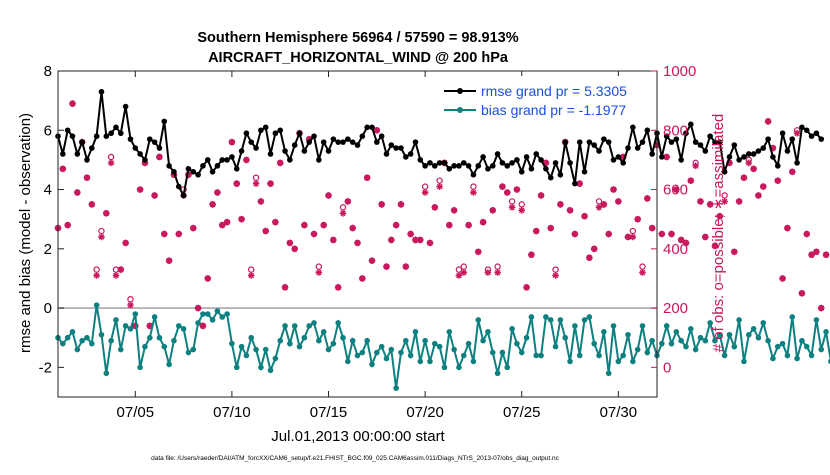 This screenshot has height=475, width=830. Describe the element at coordinates (553, 110) in the screenshot. I see `legend-bias-label: bias grand pr = -1.1977` at that location.